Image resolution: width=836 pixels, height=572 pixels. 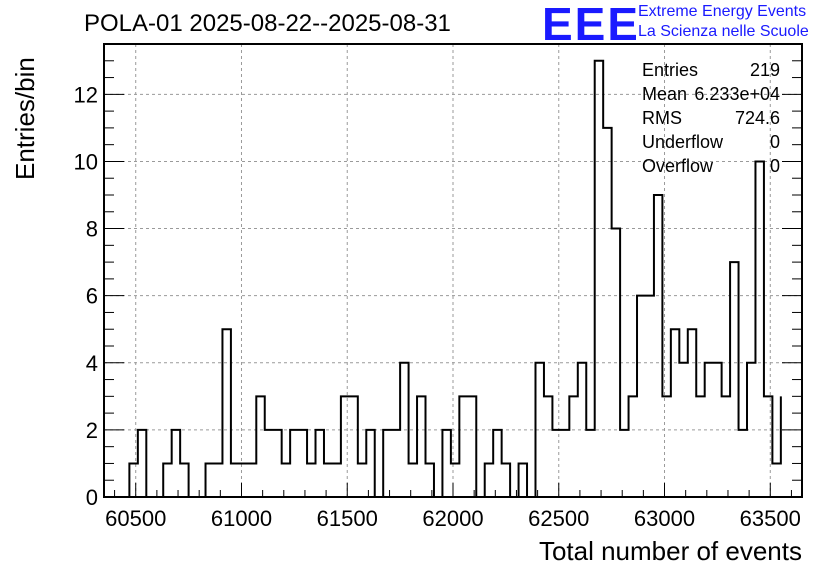 What do you see at coordinates (92, 363) in the screenshot?
I see `y-tick-label: 4` at bounding box center [92, 363].